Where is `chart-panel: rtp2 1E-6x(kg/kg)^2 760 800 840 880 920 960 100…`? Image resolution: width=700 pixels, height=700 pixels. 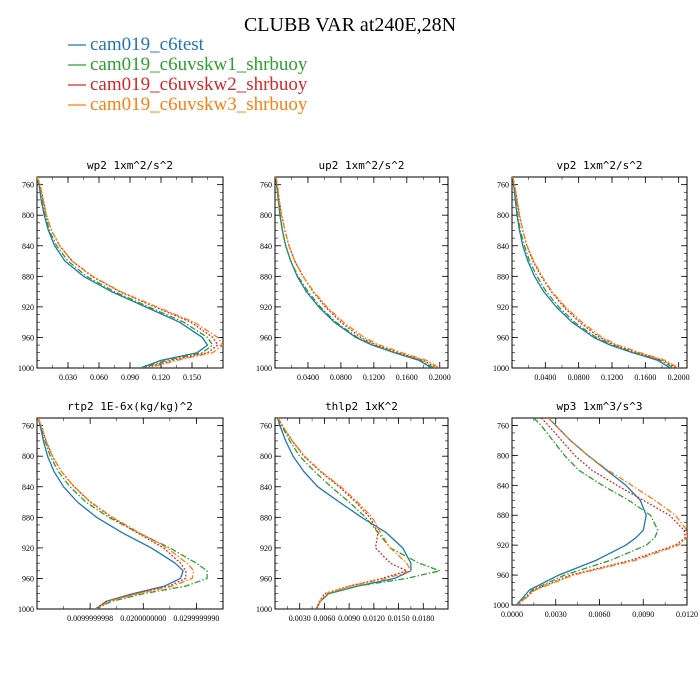
chart-panel: rtp2 1E-6x(kg/kg)^2 760 800 840 880 920 960 100… is located at coordinates (121, 511).